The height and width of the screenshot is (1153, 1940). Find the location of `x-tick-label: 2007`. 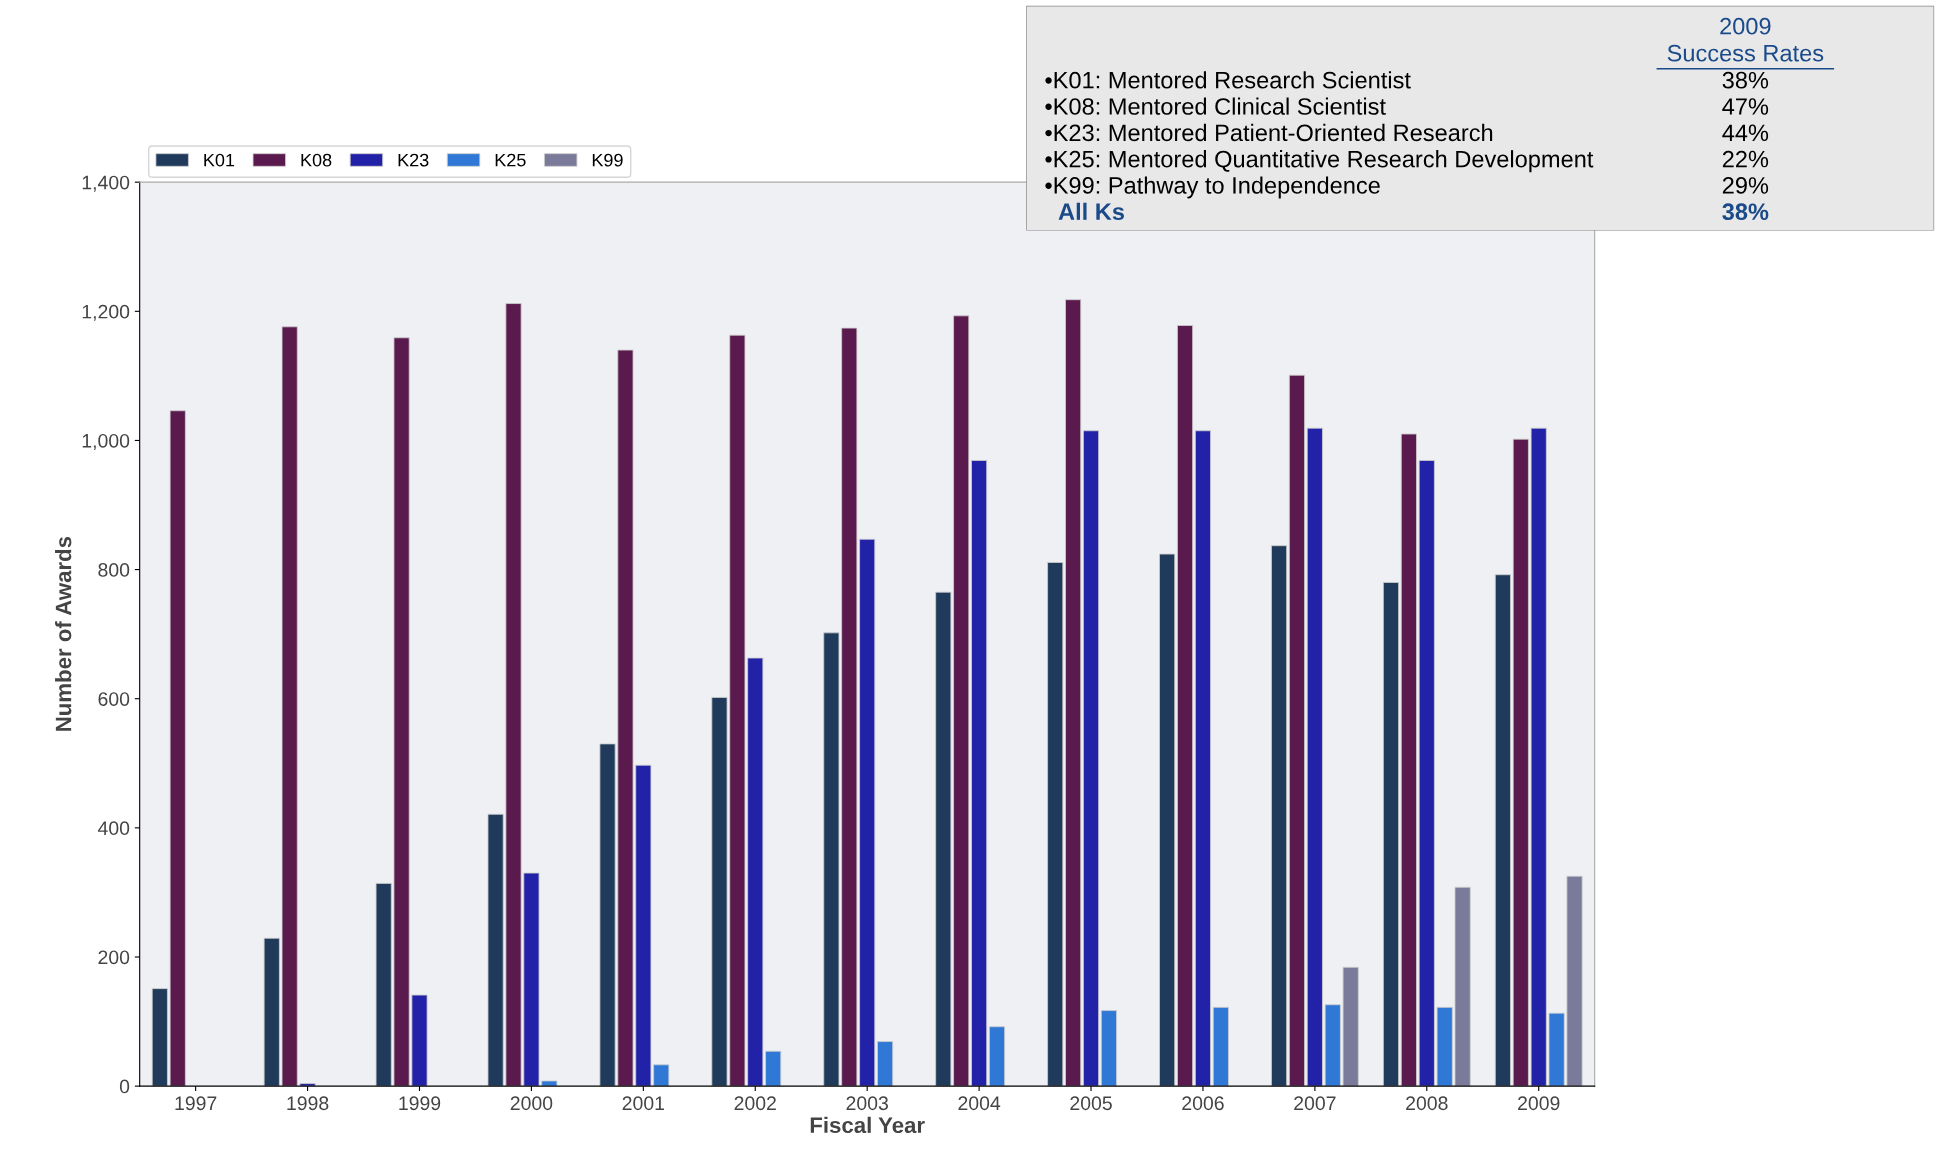

x-tick-label: 2007 is located at coordinates (1315, 1103).